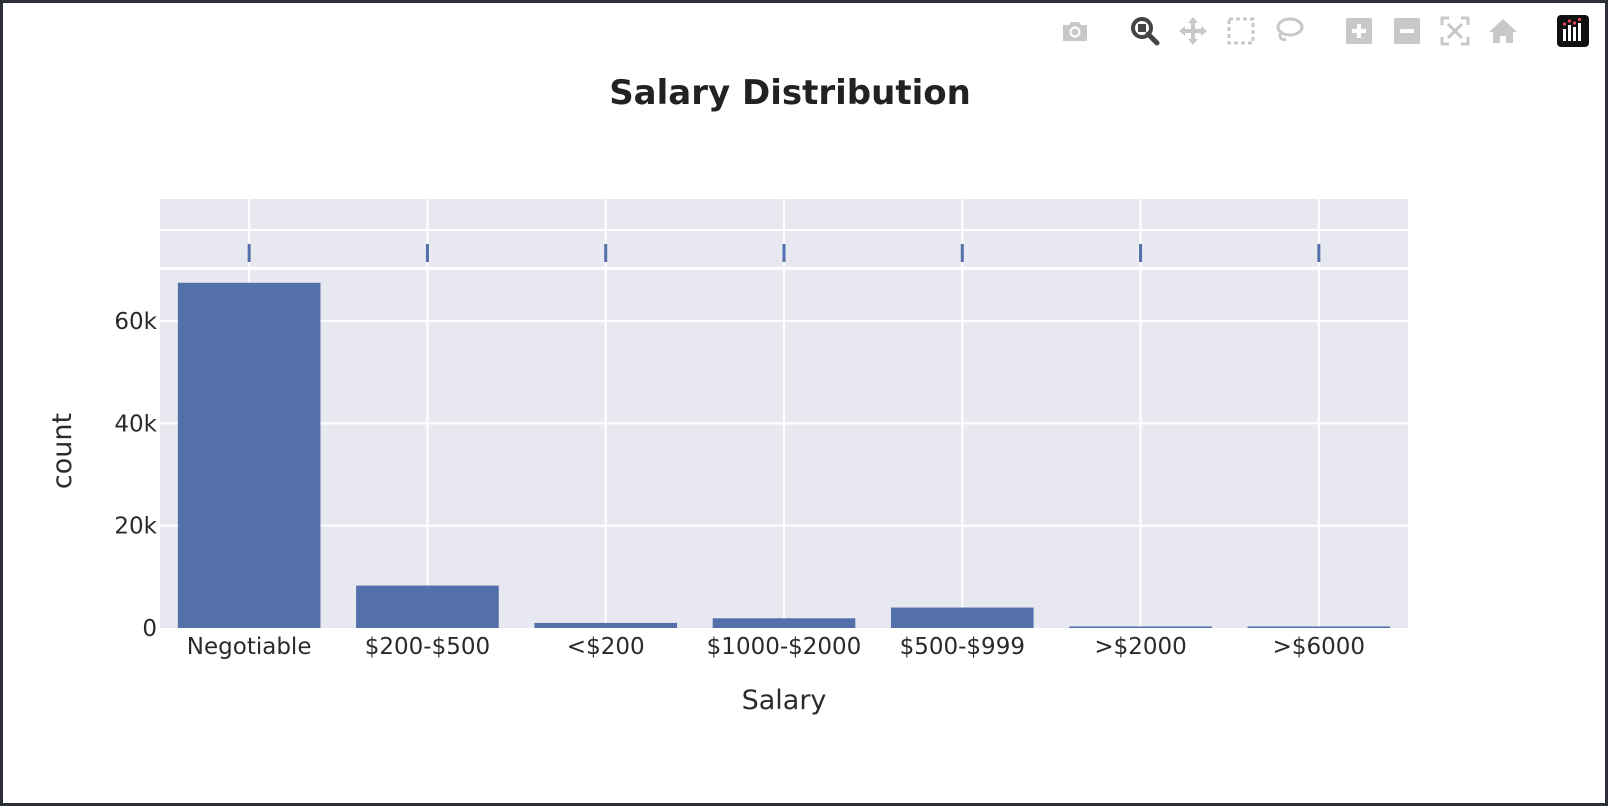  I want to click on zoom-out-icon, so click(1407, 31).